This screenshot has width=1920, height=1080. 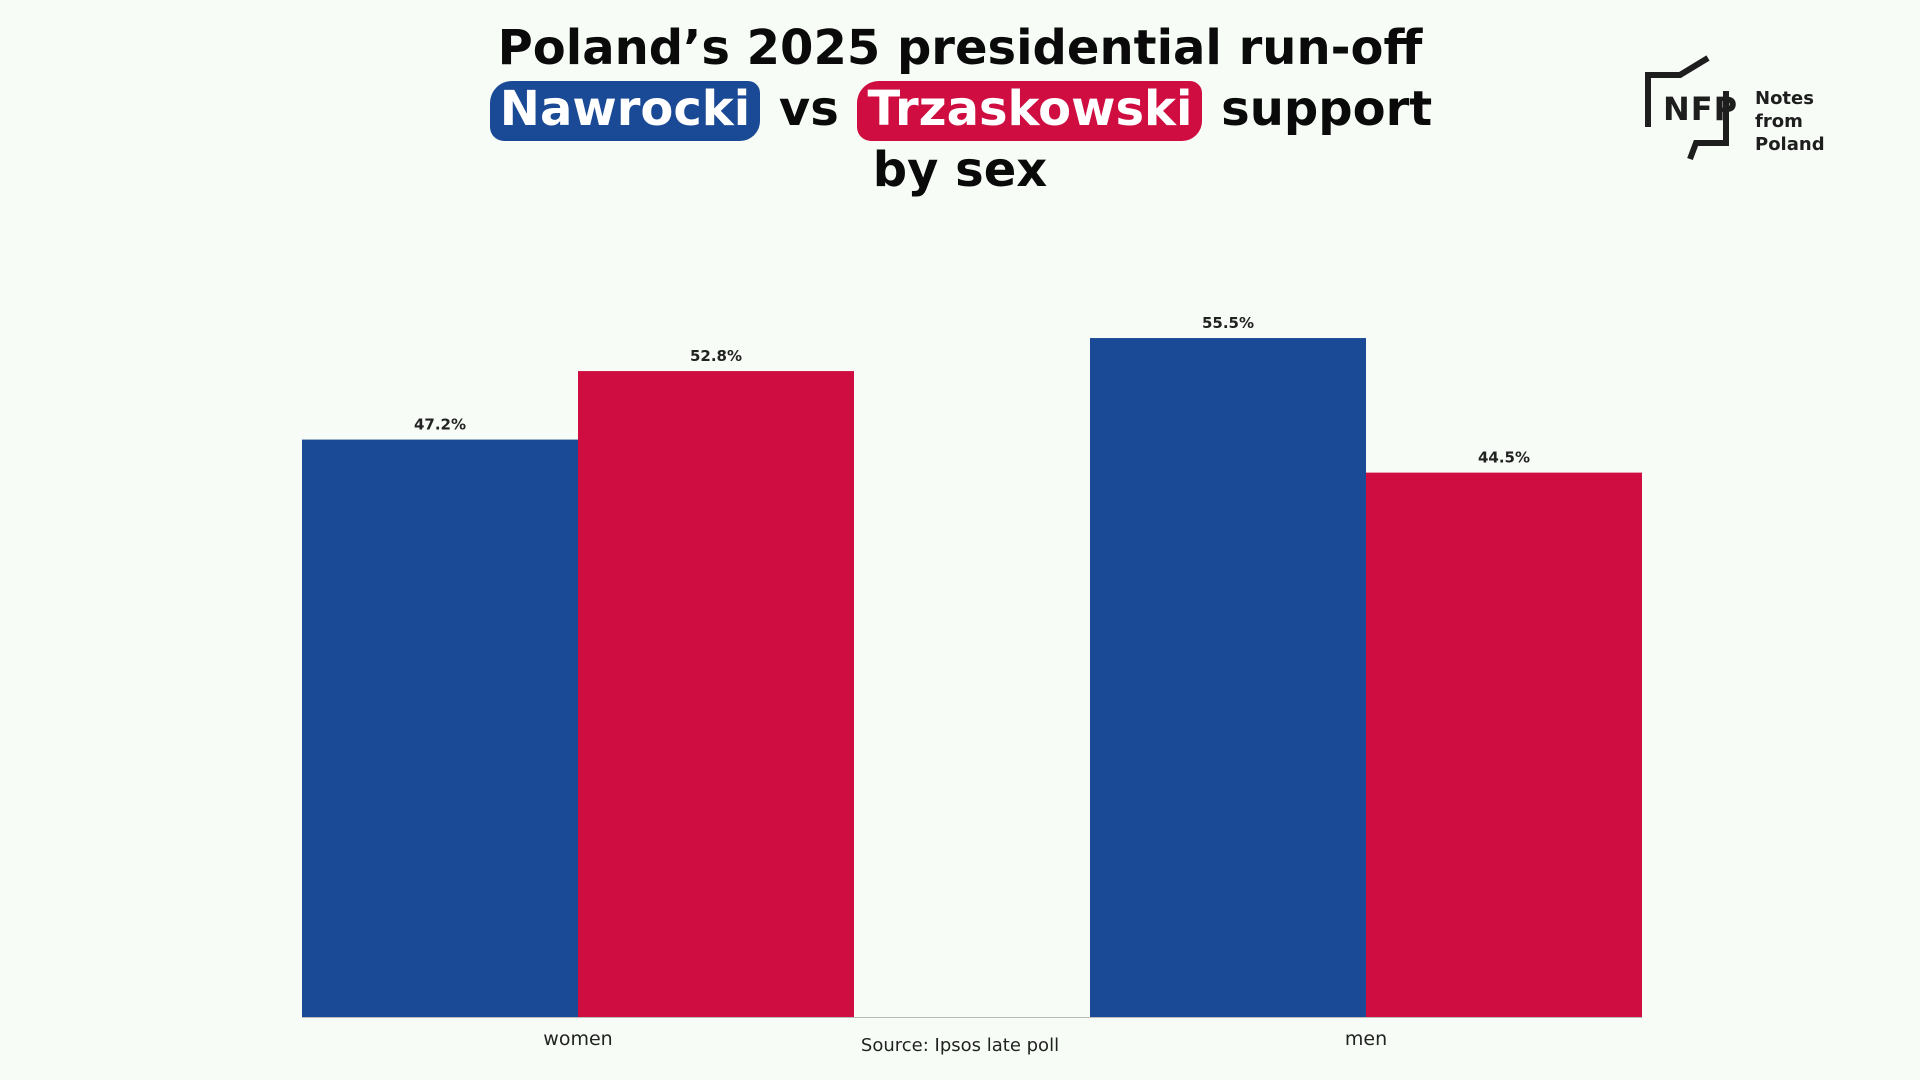 What do you see at coordinates (1030, 111) in the screenshot?
I see `legend-trzaskowski: Trzaskowski` at bounding box center [1030, 111].